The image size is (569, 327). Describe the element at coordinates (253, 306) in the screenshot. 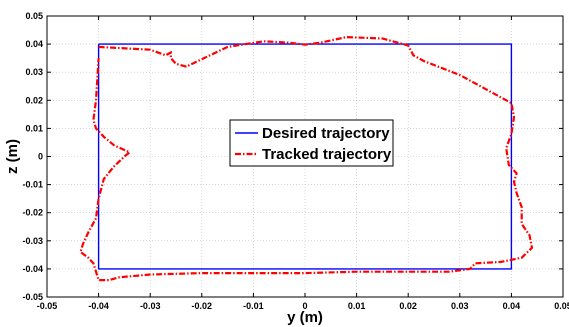

I see `x-tick-label: -0.01` at that location.